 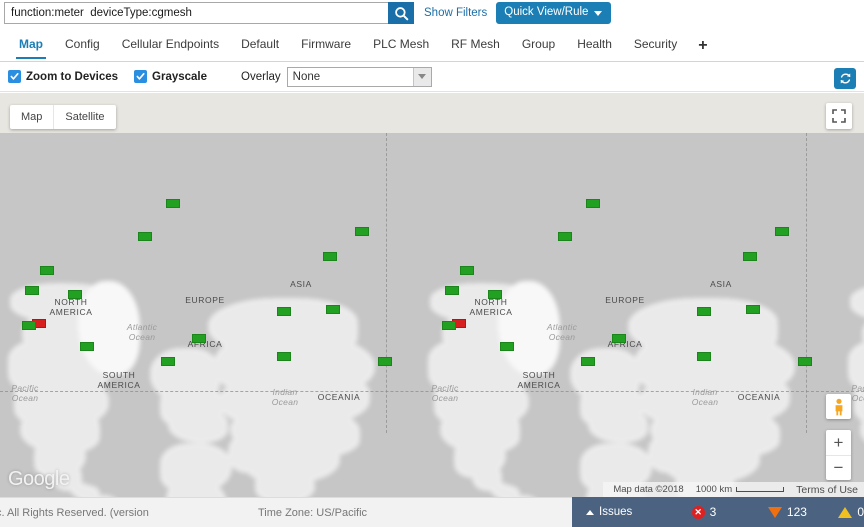 I want to click on timezone-text: Time Zone: US/Pacific, so click(x=313, y=512).